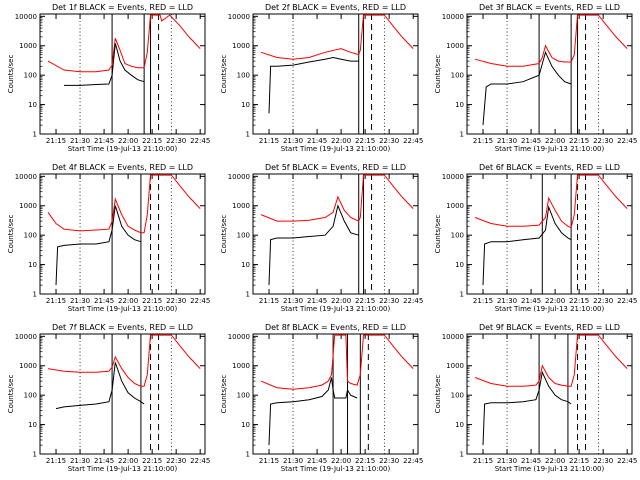 The image size is (640, 480). I want to click on panel-title: Det 9f BLACK = Events, RED = LLD, so click(549, 327).